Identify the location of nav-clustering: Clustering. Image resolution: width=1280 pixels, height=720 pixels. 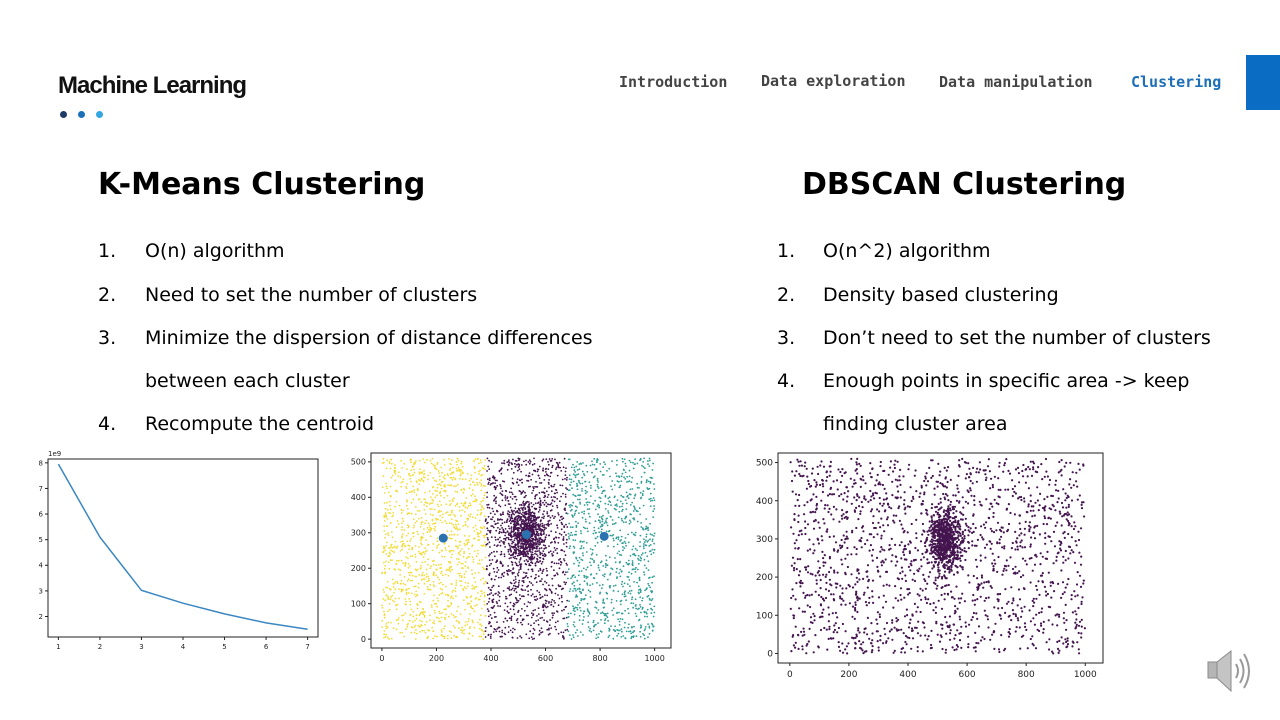
(1176, 82).